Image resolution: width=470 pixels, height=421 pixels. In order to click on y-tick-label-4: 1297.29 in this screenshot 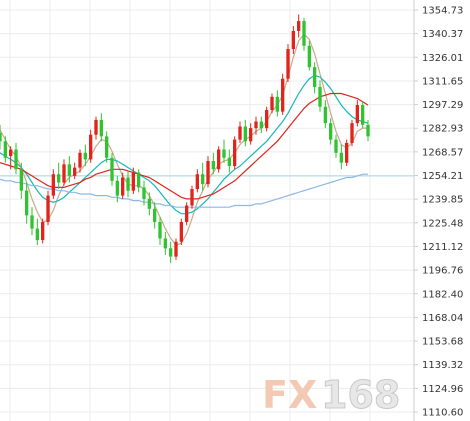, I will do `click(442, 105)`.